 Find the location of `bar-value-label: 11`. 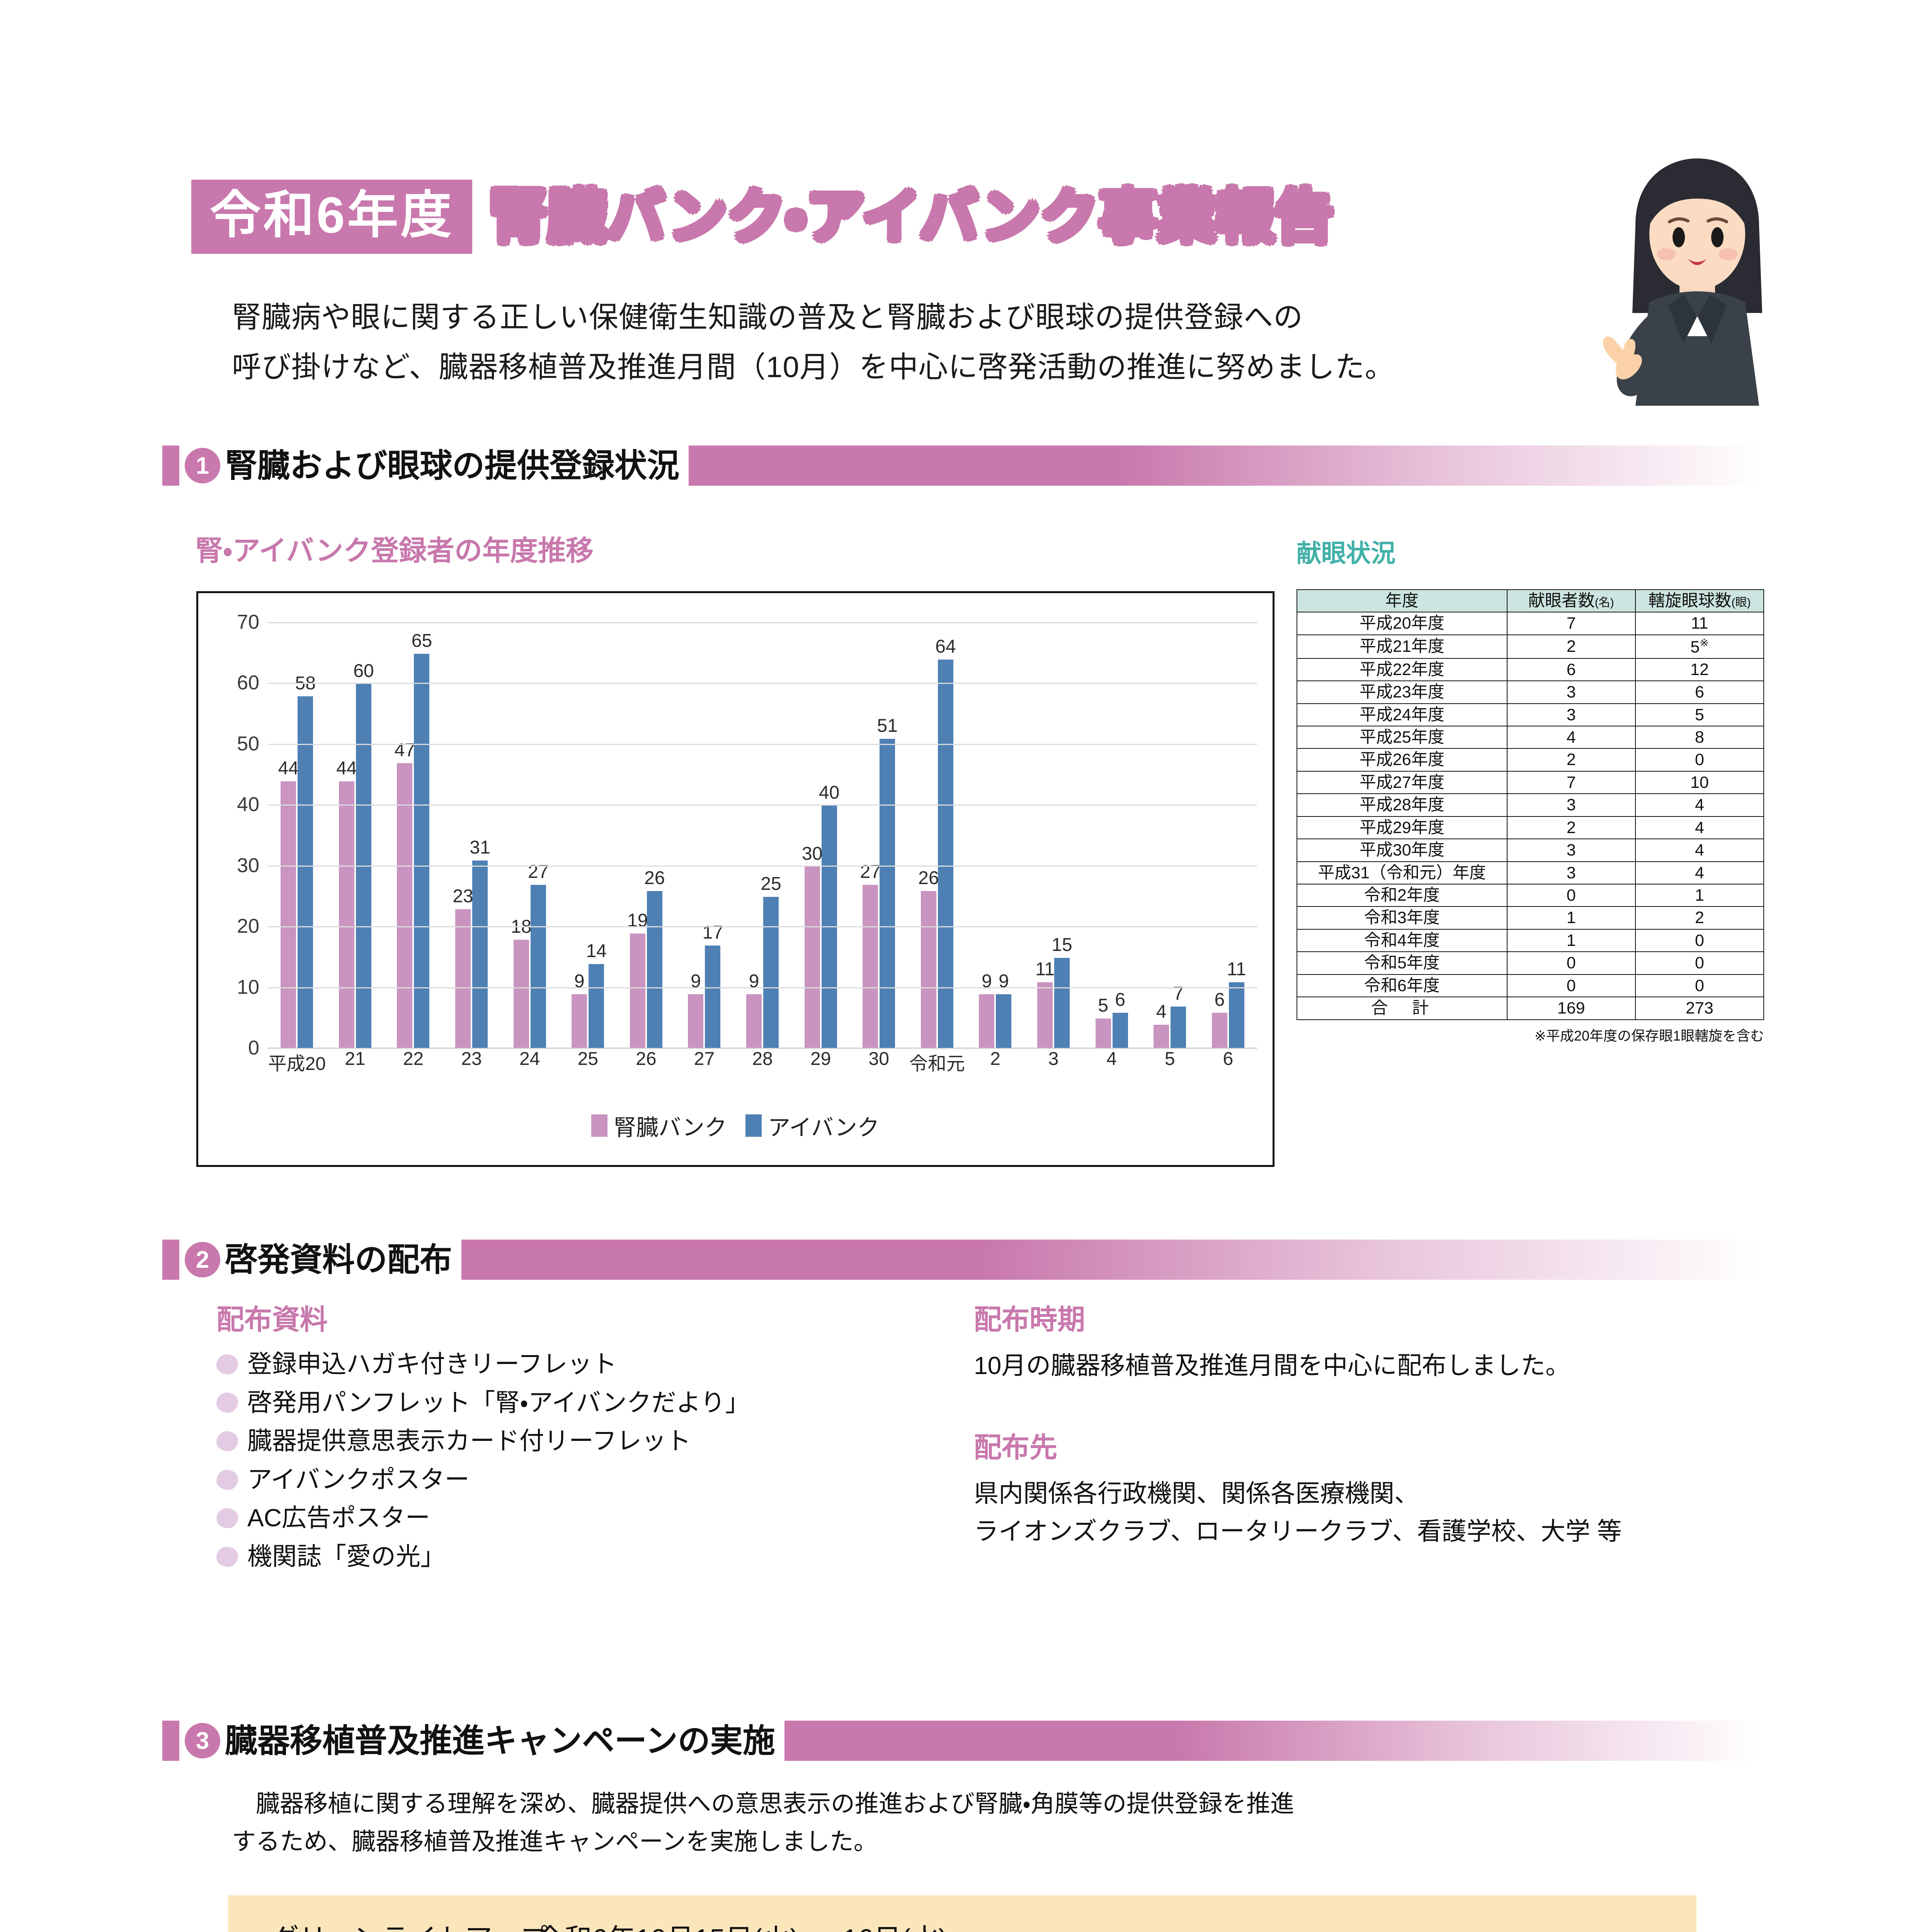

bar-value-label: 11 is located at coordinates (1236, 970).